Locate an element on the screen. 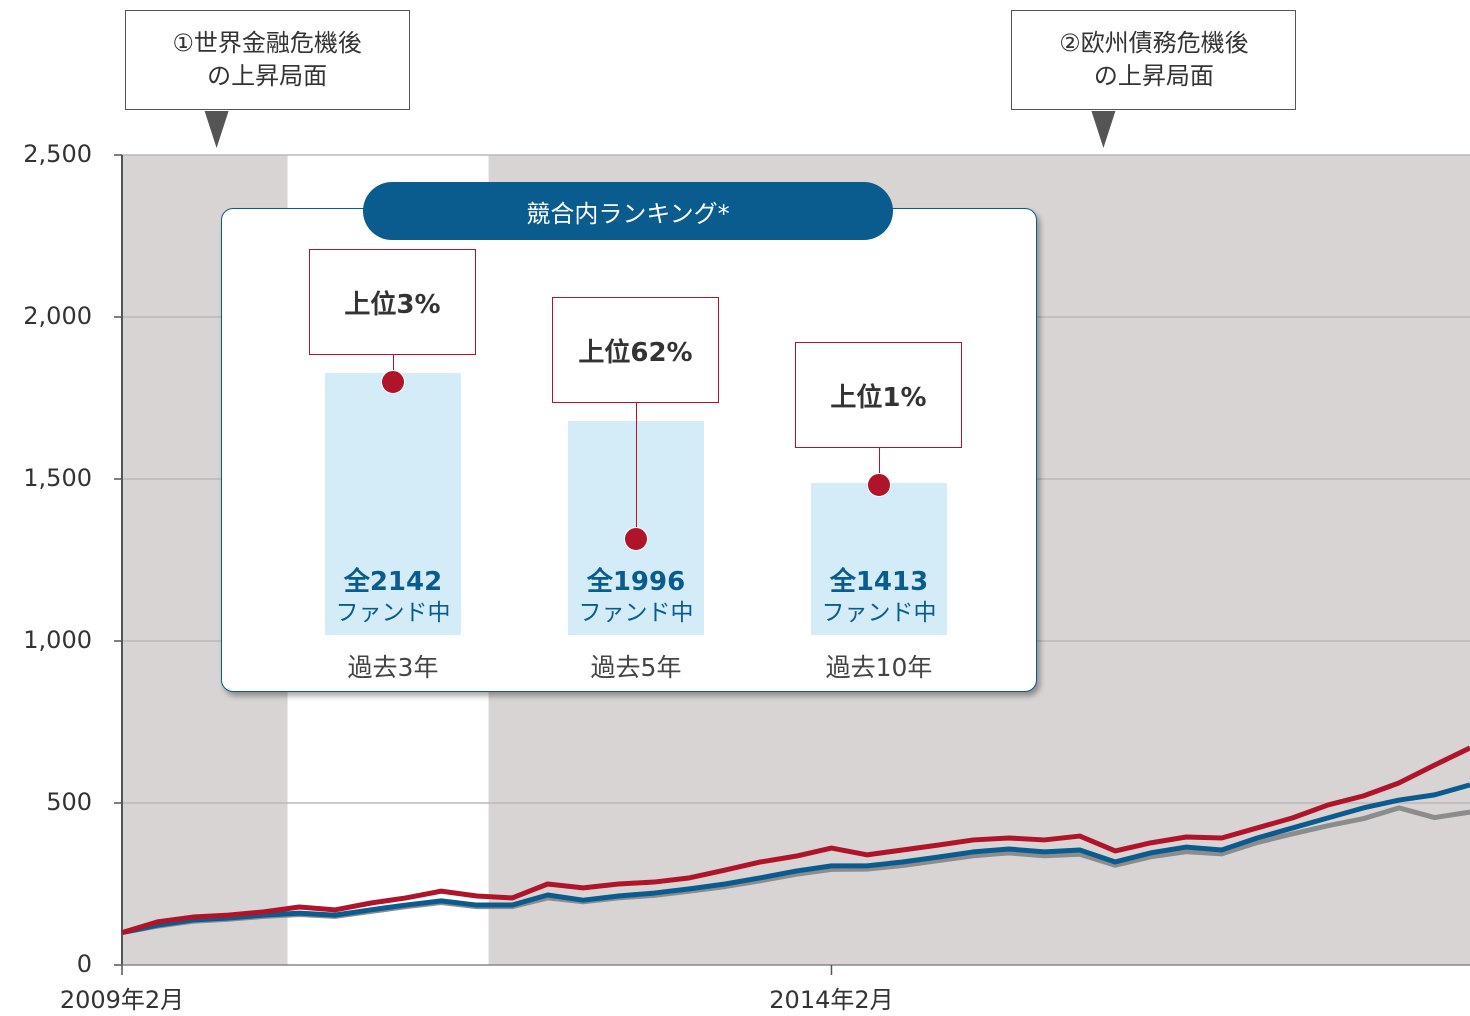  annotation-box: ①世界金融危機後 の上昇局面 is located at coordinates (267, 60).